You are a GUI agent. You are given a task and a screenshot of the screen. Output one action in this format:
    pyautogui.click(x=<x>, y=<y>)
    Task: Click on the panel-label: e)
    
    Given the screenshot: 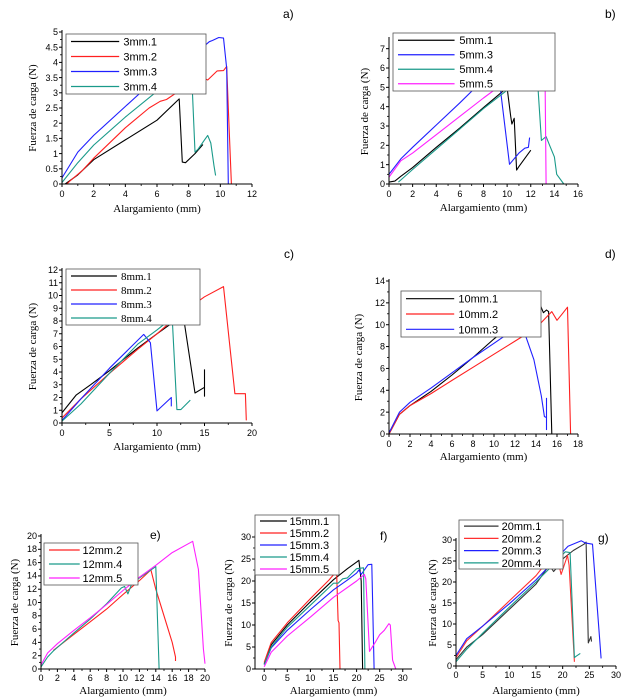 What is the action you would take?
    pyautogui.click(x=155, y=535)
    